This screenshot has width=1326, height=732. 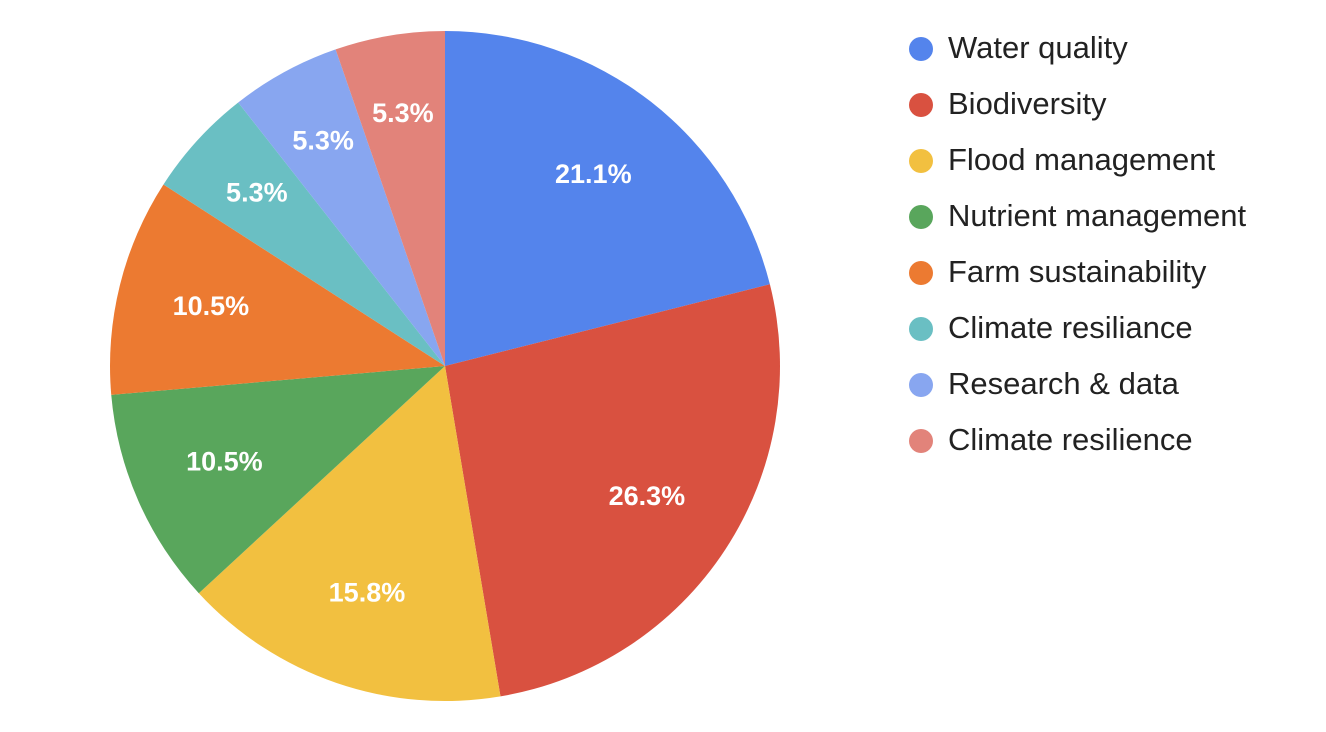 What do you see at coordinates (1027, 103) in the screenshot?
I see `legend-label: Biodiversity` at bounding box center [1027, 103].